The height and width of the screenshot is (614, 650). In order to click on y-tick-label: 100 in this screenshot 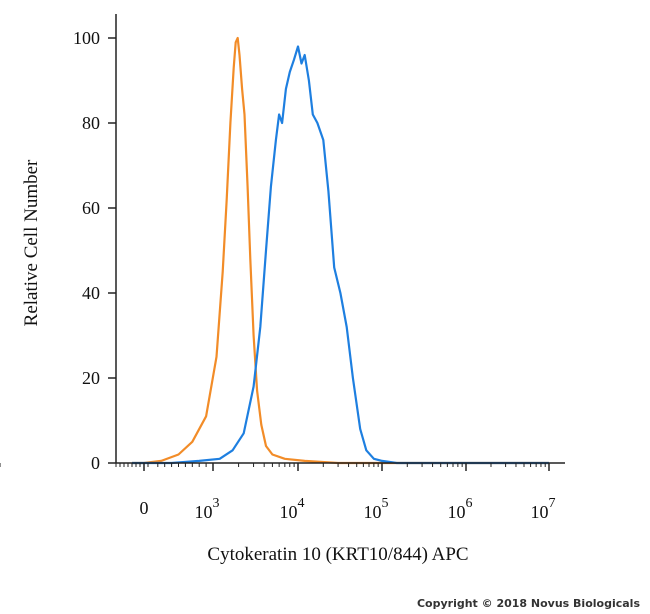, I will do `click(86, 38)`.